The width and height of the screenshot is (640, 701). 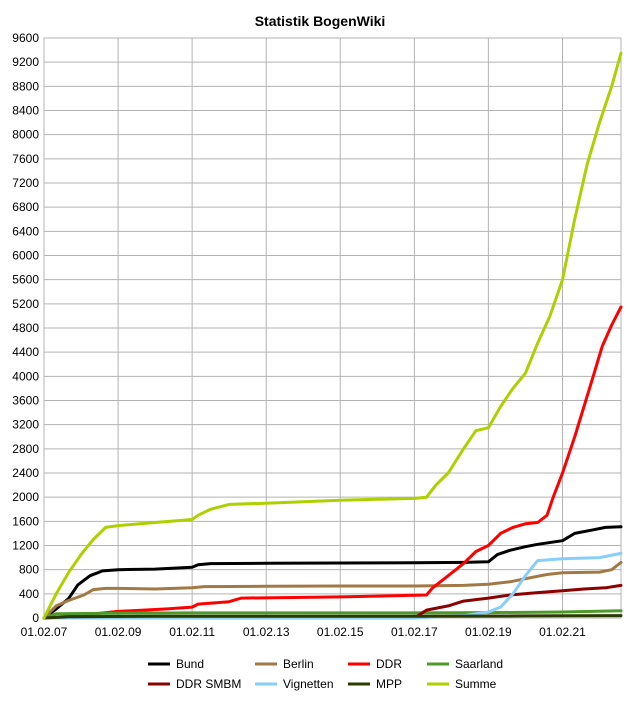 I want to click on series-line-saarland, so click(x=332, y=614).